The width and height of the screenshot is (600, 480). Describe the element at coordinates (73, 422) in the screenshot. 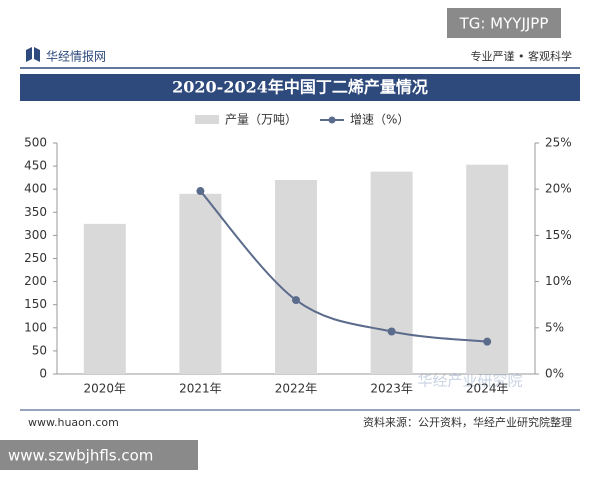

I see `footer-site: www.huaon.com` at that location.